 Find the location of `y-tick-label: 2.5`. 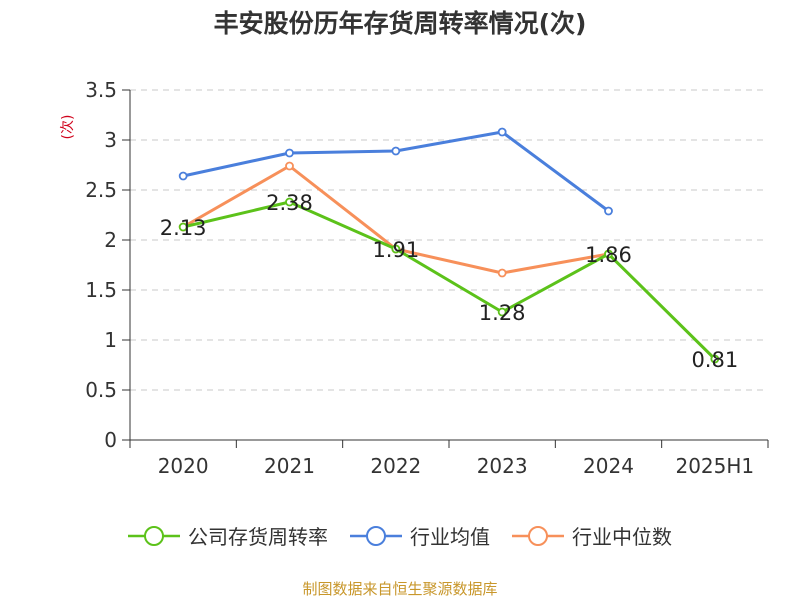

y-tick-label: 2.5 is located at coordinates (101, 190).